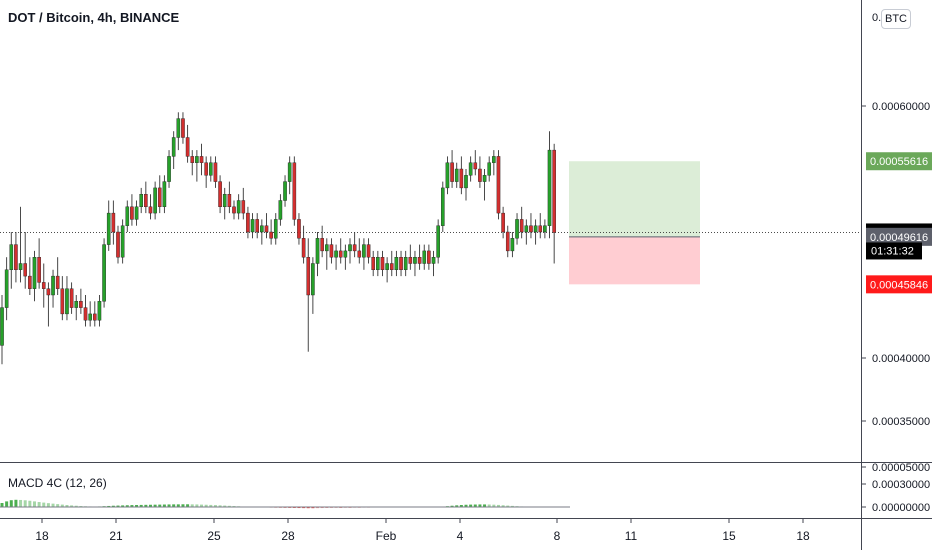  Describe the element at coordinates (899, 162) in the screenshot. I see `svg-text: 0.00055616` at that location.